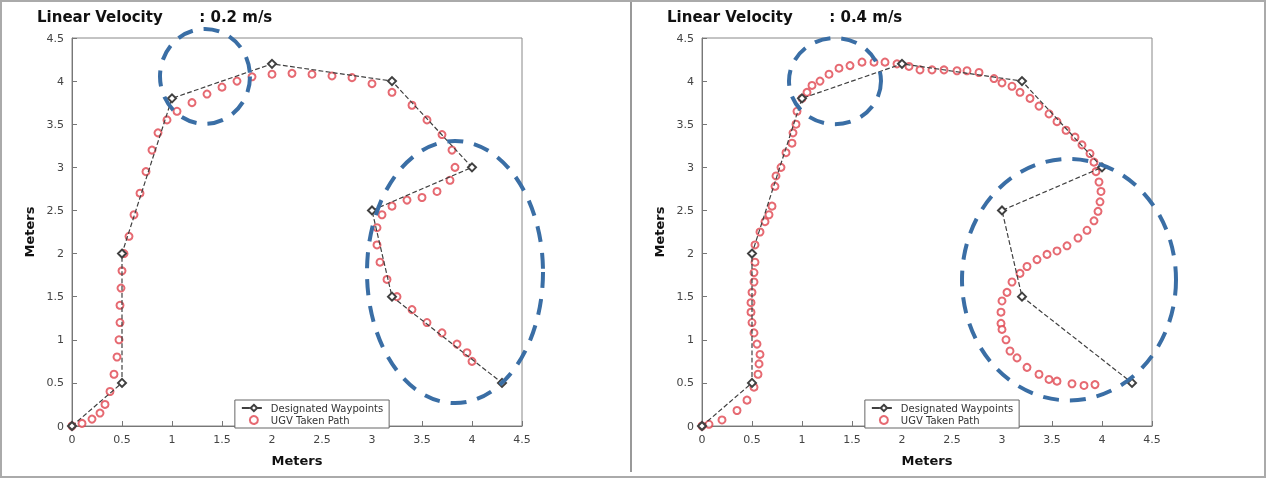 Image resolution: width=1269 pixels, height=482 pixels. What do you see at coordinates (155, 16) in the screenshot?
I see `chart-title: Linear Velocity : 0.2 m/s` at bounding box center [155, 16].